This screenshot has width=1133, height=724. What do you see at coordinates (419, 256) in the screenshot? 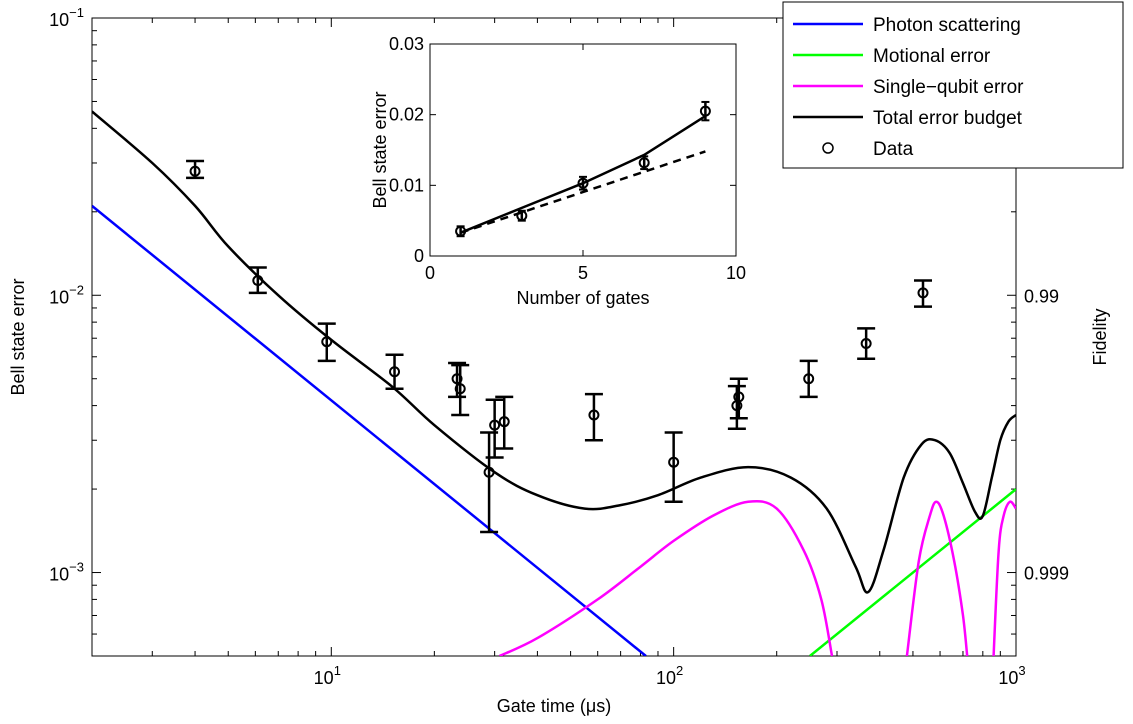
I see `inset-y-tick-label: 0` at bounding box center [419, 256].